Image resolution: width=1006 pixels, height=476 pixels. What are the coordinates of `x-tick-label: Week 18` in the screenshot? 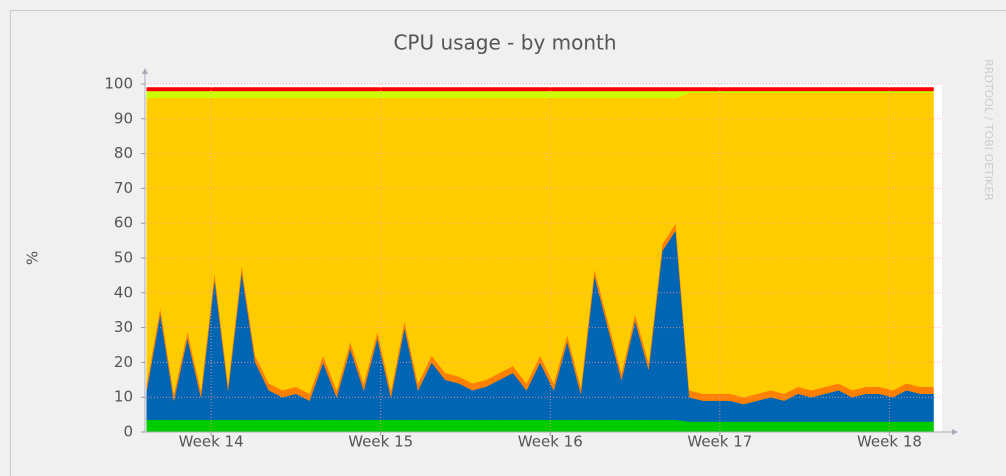 It's located at (889, 442).